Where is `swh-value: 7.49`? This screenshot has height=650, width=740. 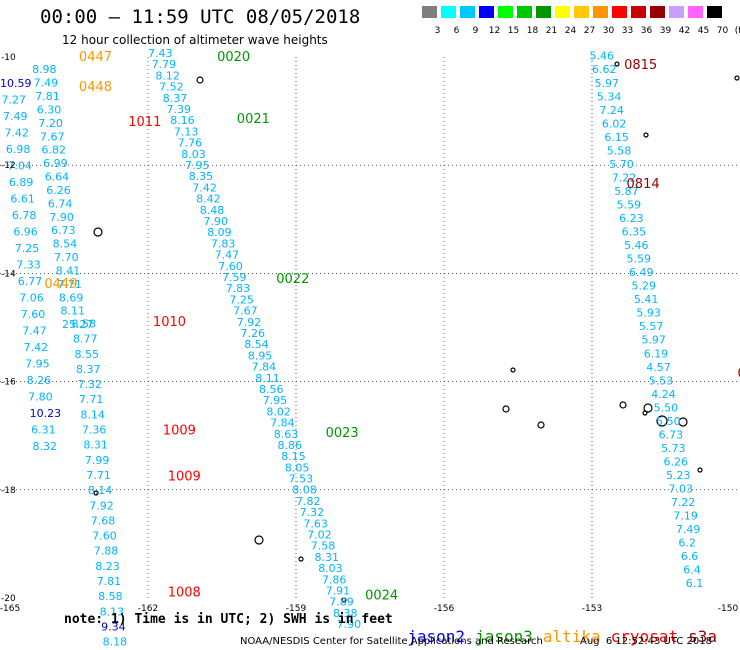
swh-value: 7.49 is located at coordinates (15, 116).